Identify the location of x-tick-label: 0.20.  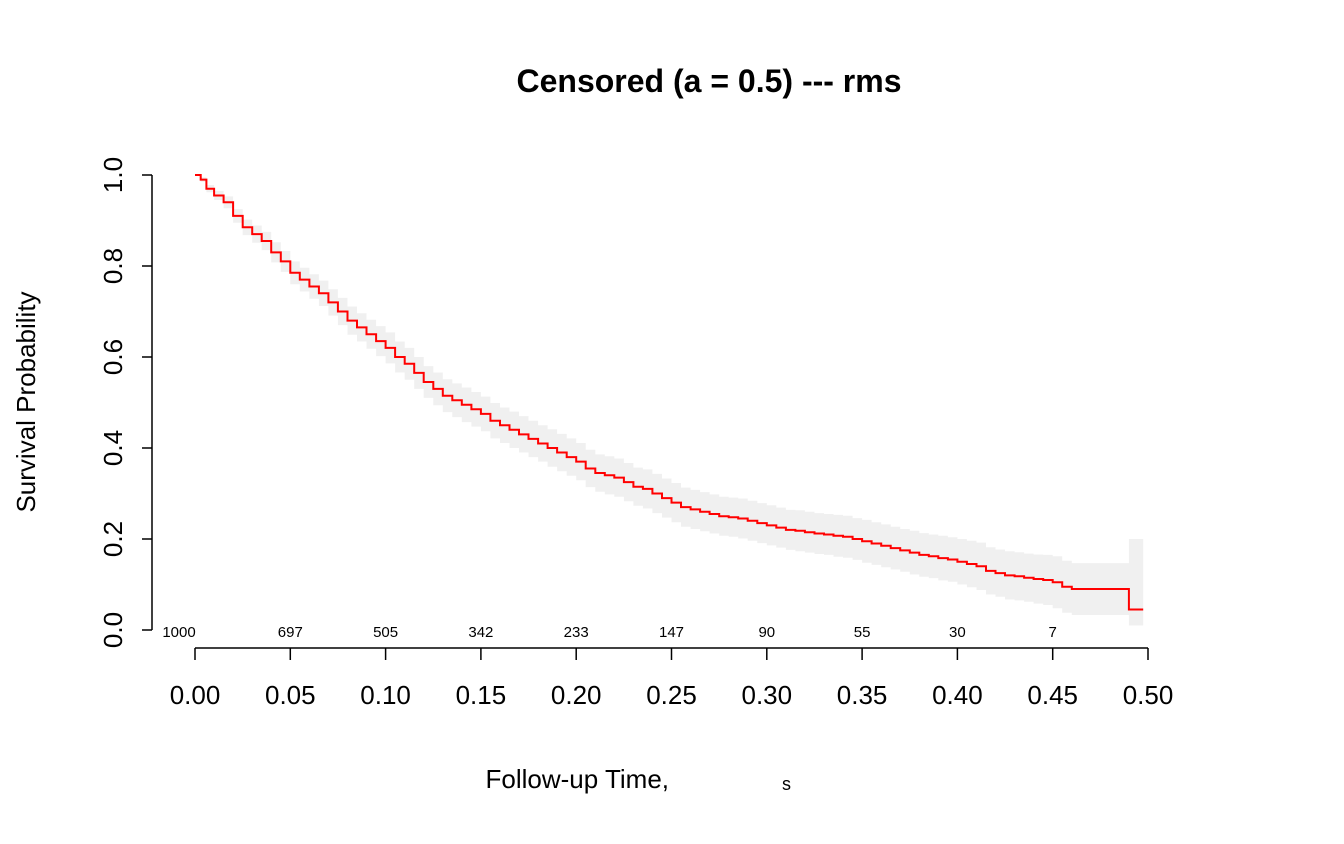
(576, 695).